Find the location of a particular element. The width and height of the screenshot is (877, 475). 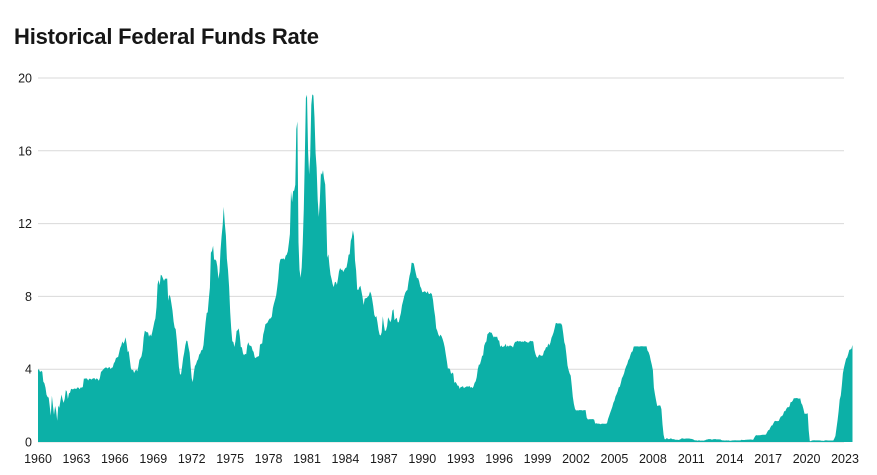

y-tick-label: 0 is located at coordinates (28, 443).